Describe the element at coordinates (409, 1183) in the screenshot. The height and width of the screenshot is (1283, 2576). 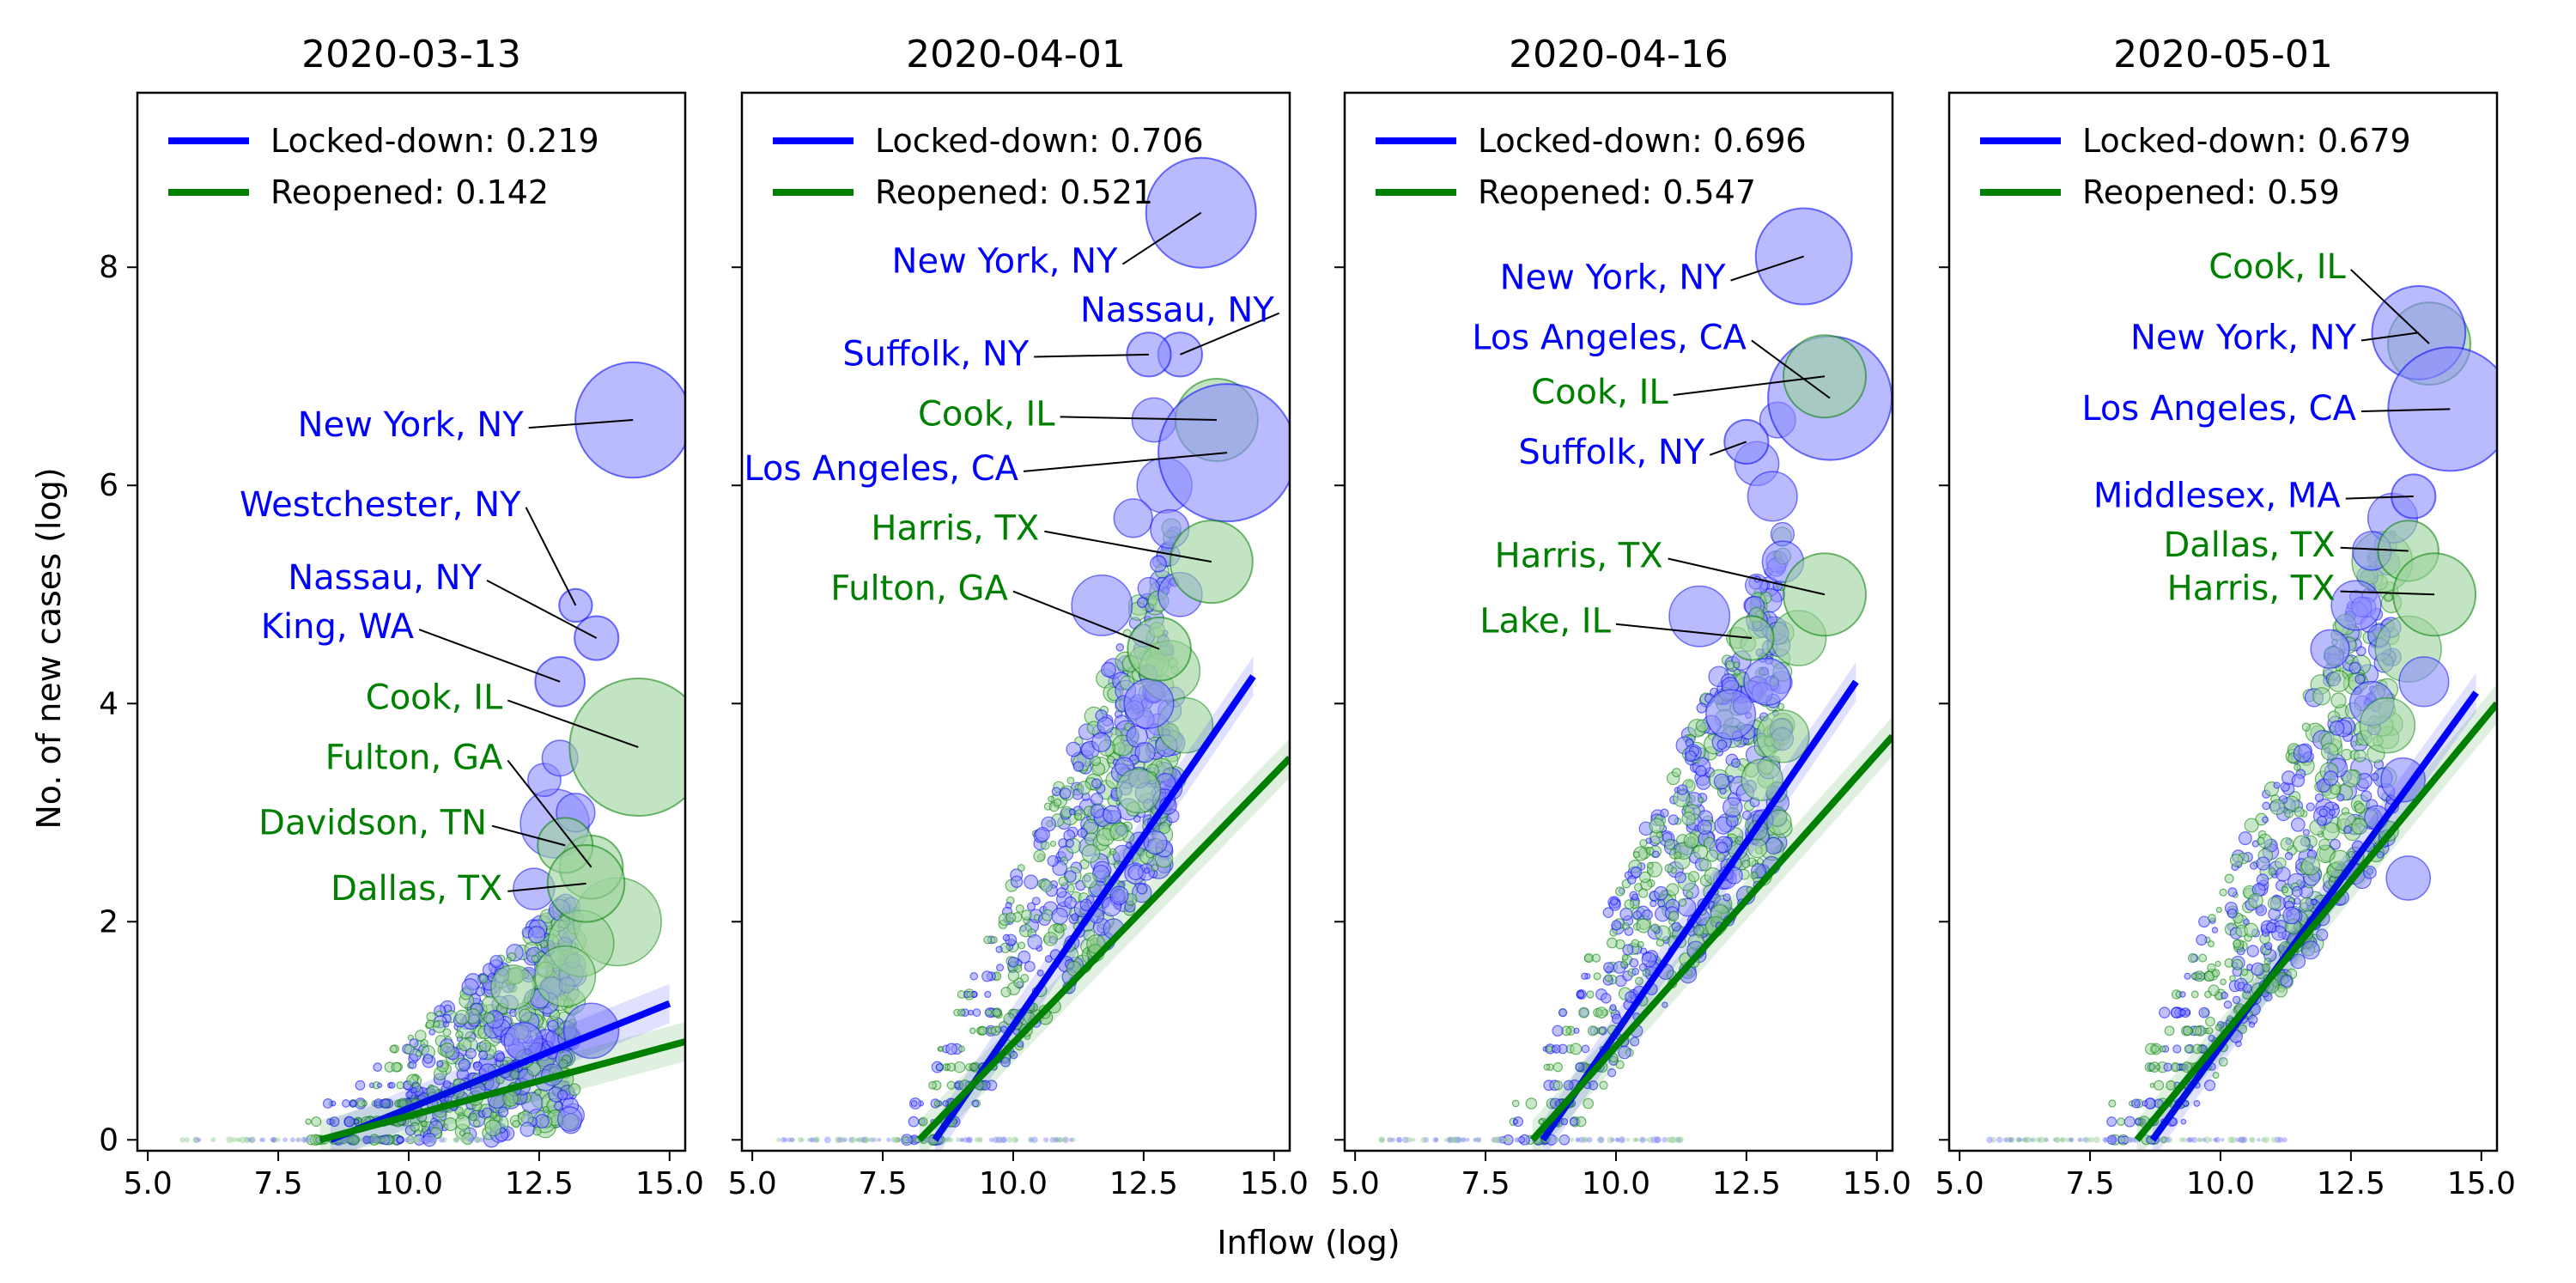
I see `x-tick-label: 10.0` at that location.